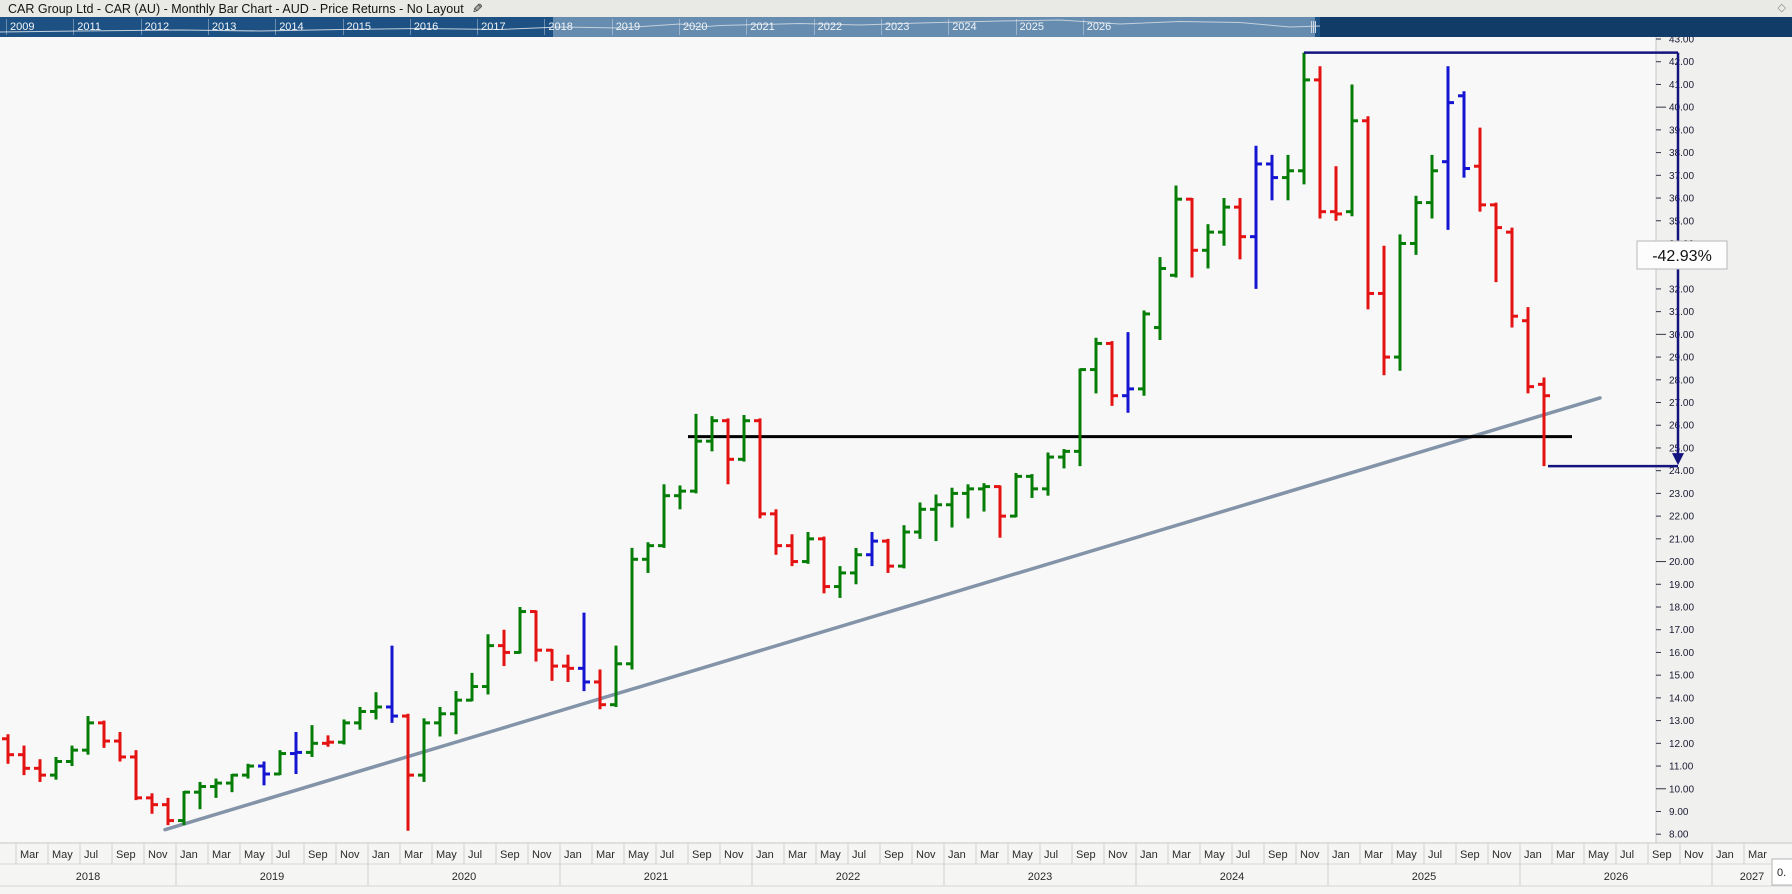 The width and height of the screenshot is (1792, 894). I want to click on timeline-year-2022: 2022, so click(827, 27).